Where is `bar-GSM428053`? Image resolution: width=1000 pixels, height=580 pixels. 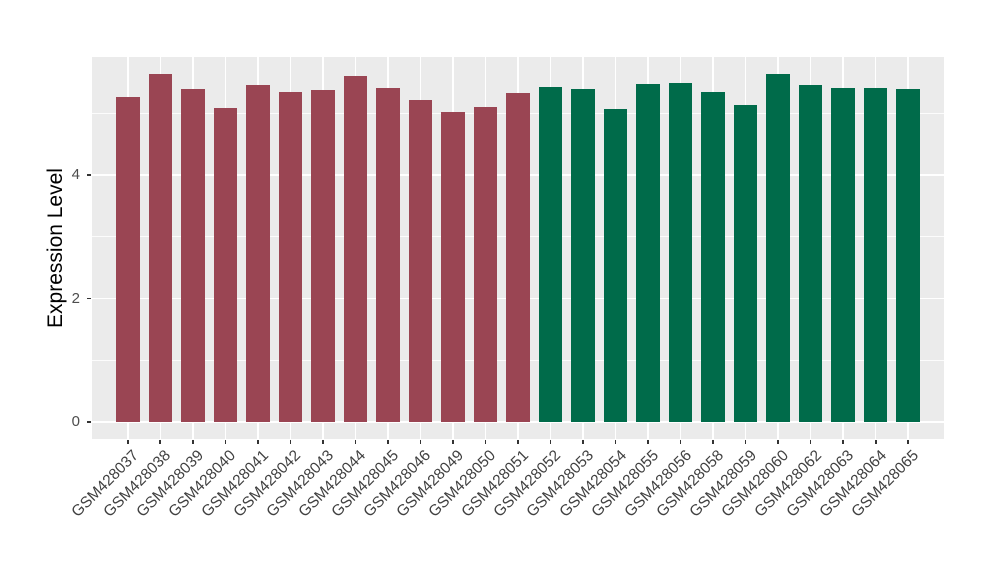 bar-GSM428053 is located at coordinates (583, 255).